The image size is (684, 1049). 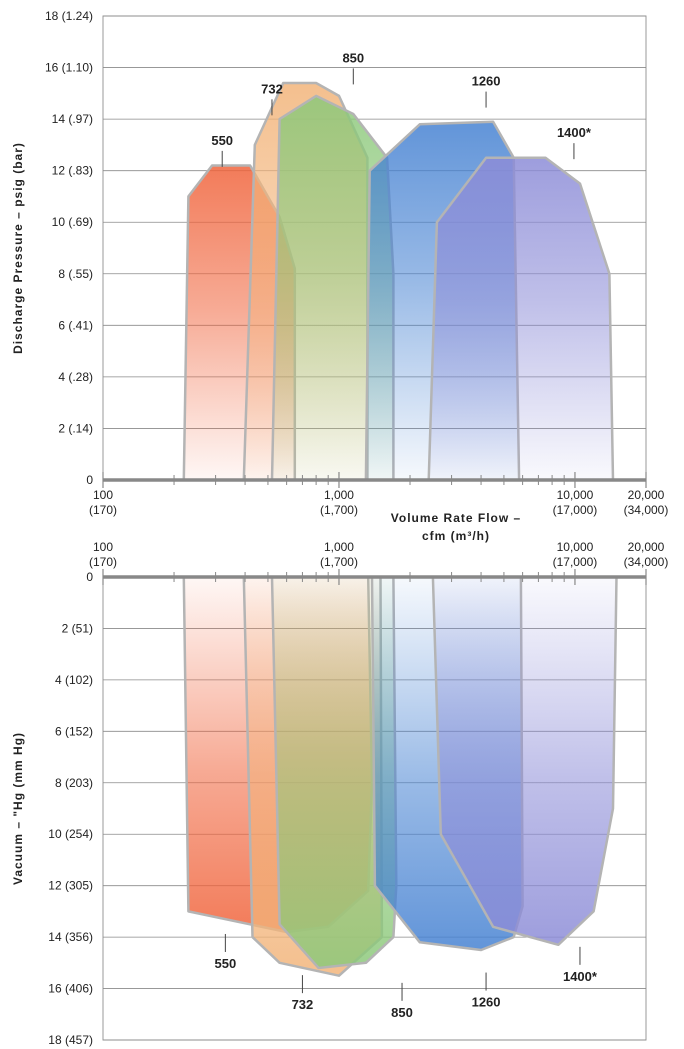 What do you see at coordinates (75, 325) in the screenshot?
I see `y-tick-label: 6 (.41)` at bounding box center [75, 325].